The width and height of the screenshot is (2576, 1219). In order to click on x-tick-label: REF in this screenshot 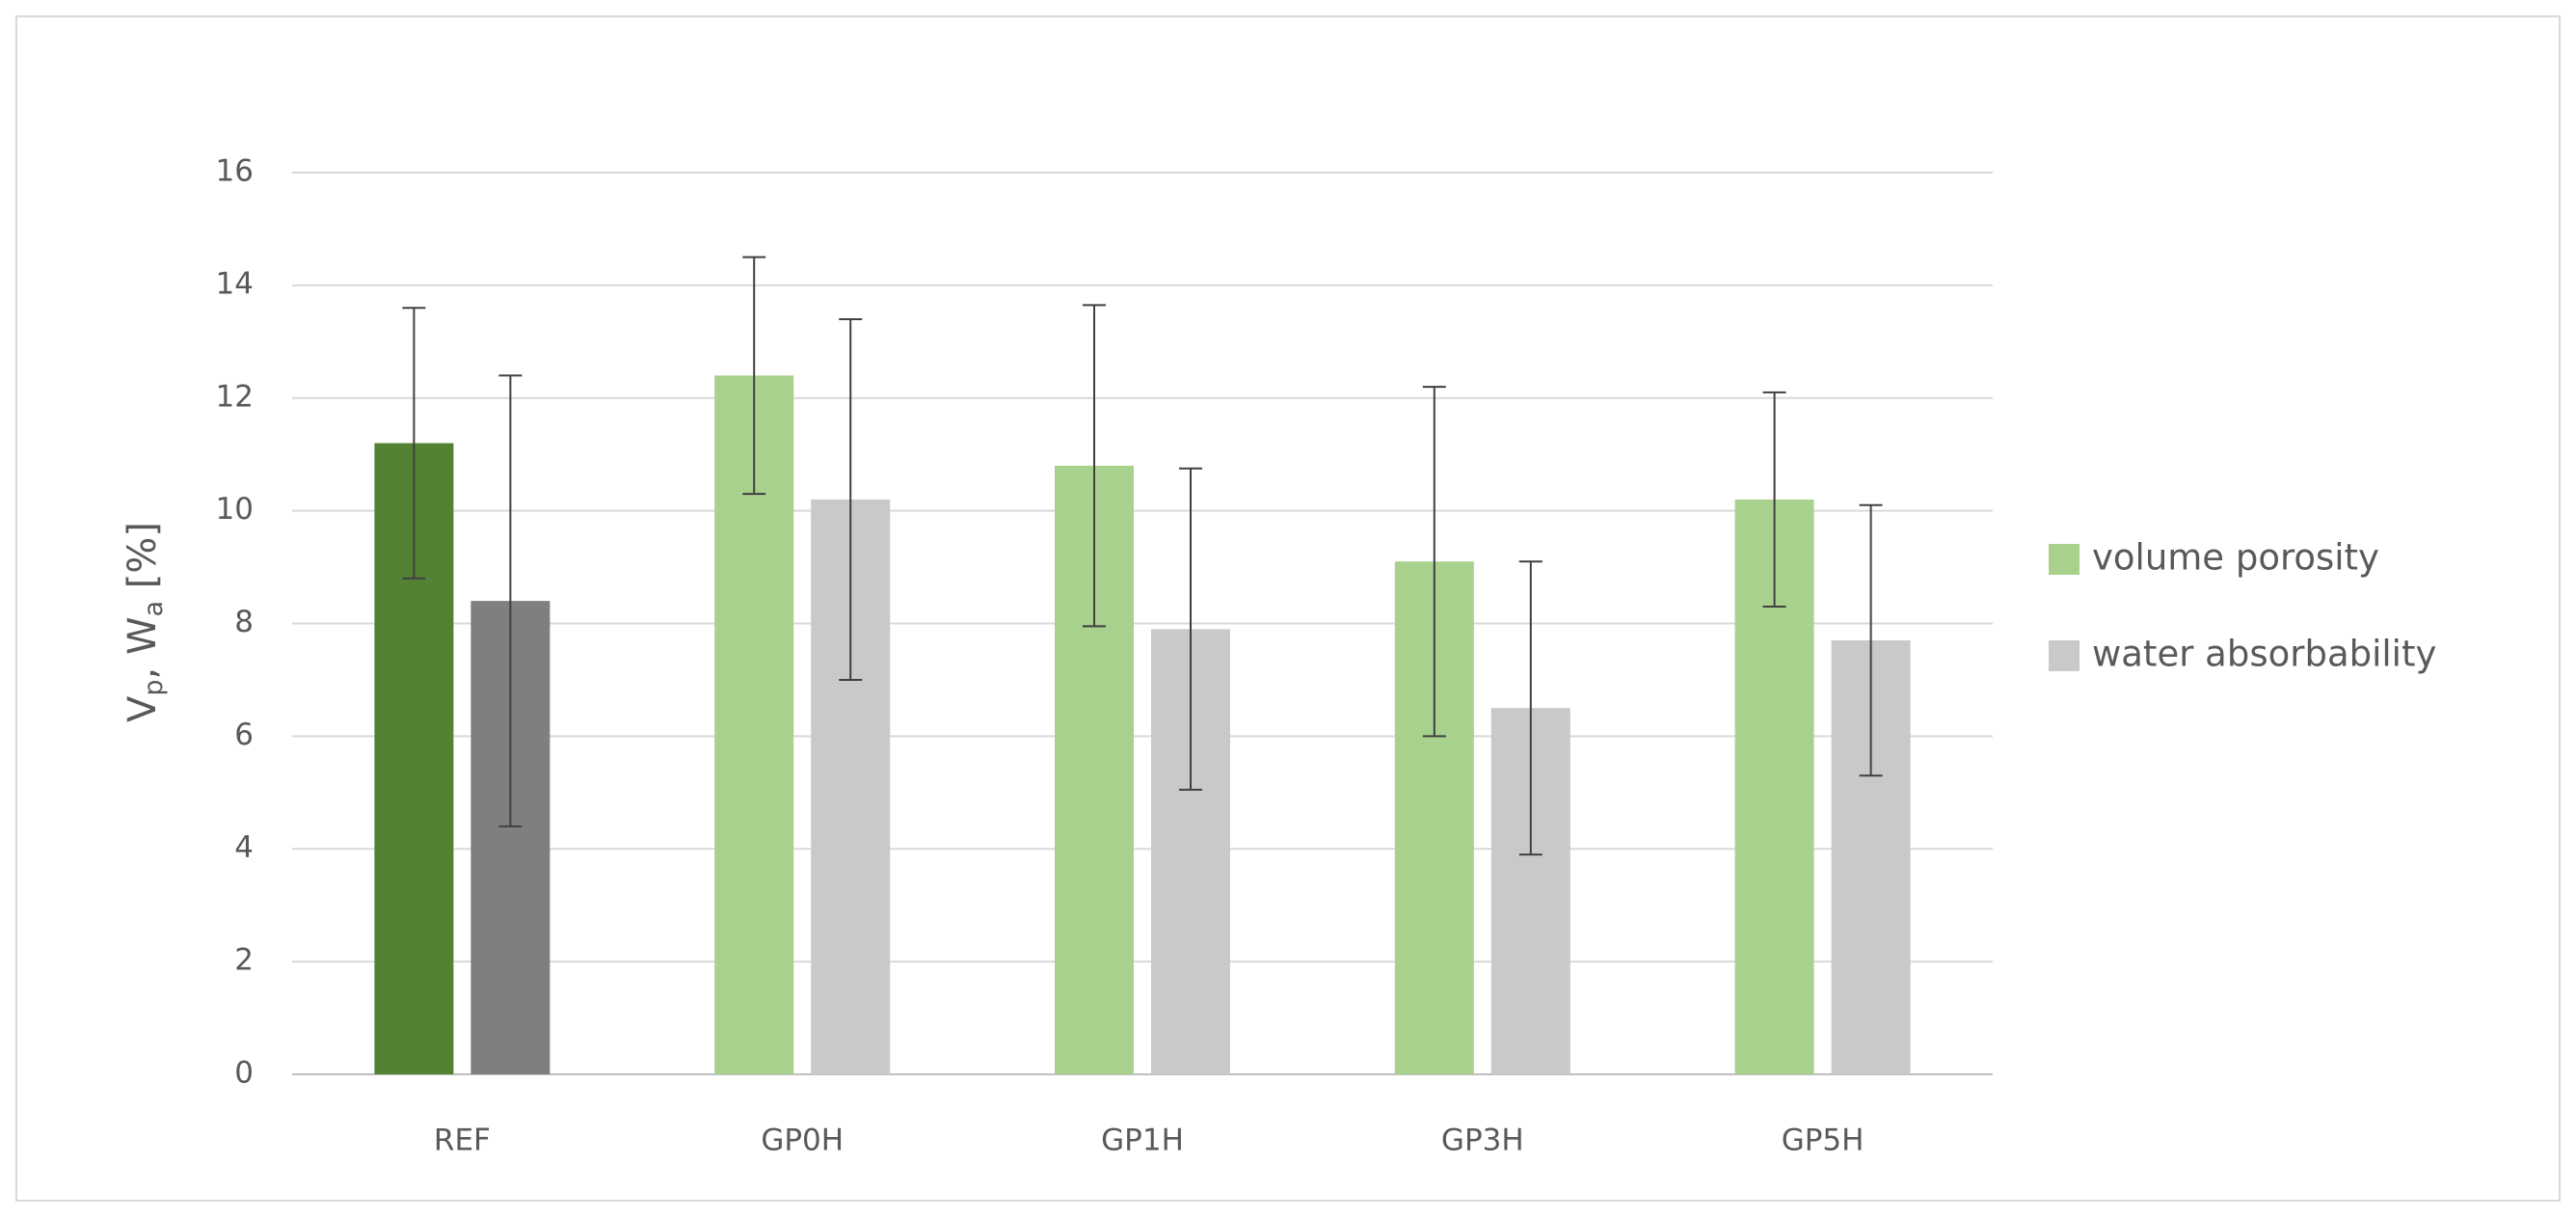, I will do `click(463, 1141)`.